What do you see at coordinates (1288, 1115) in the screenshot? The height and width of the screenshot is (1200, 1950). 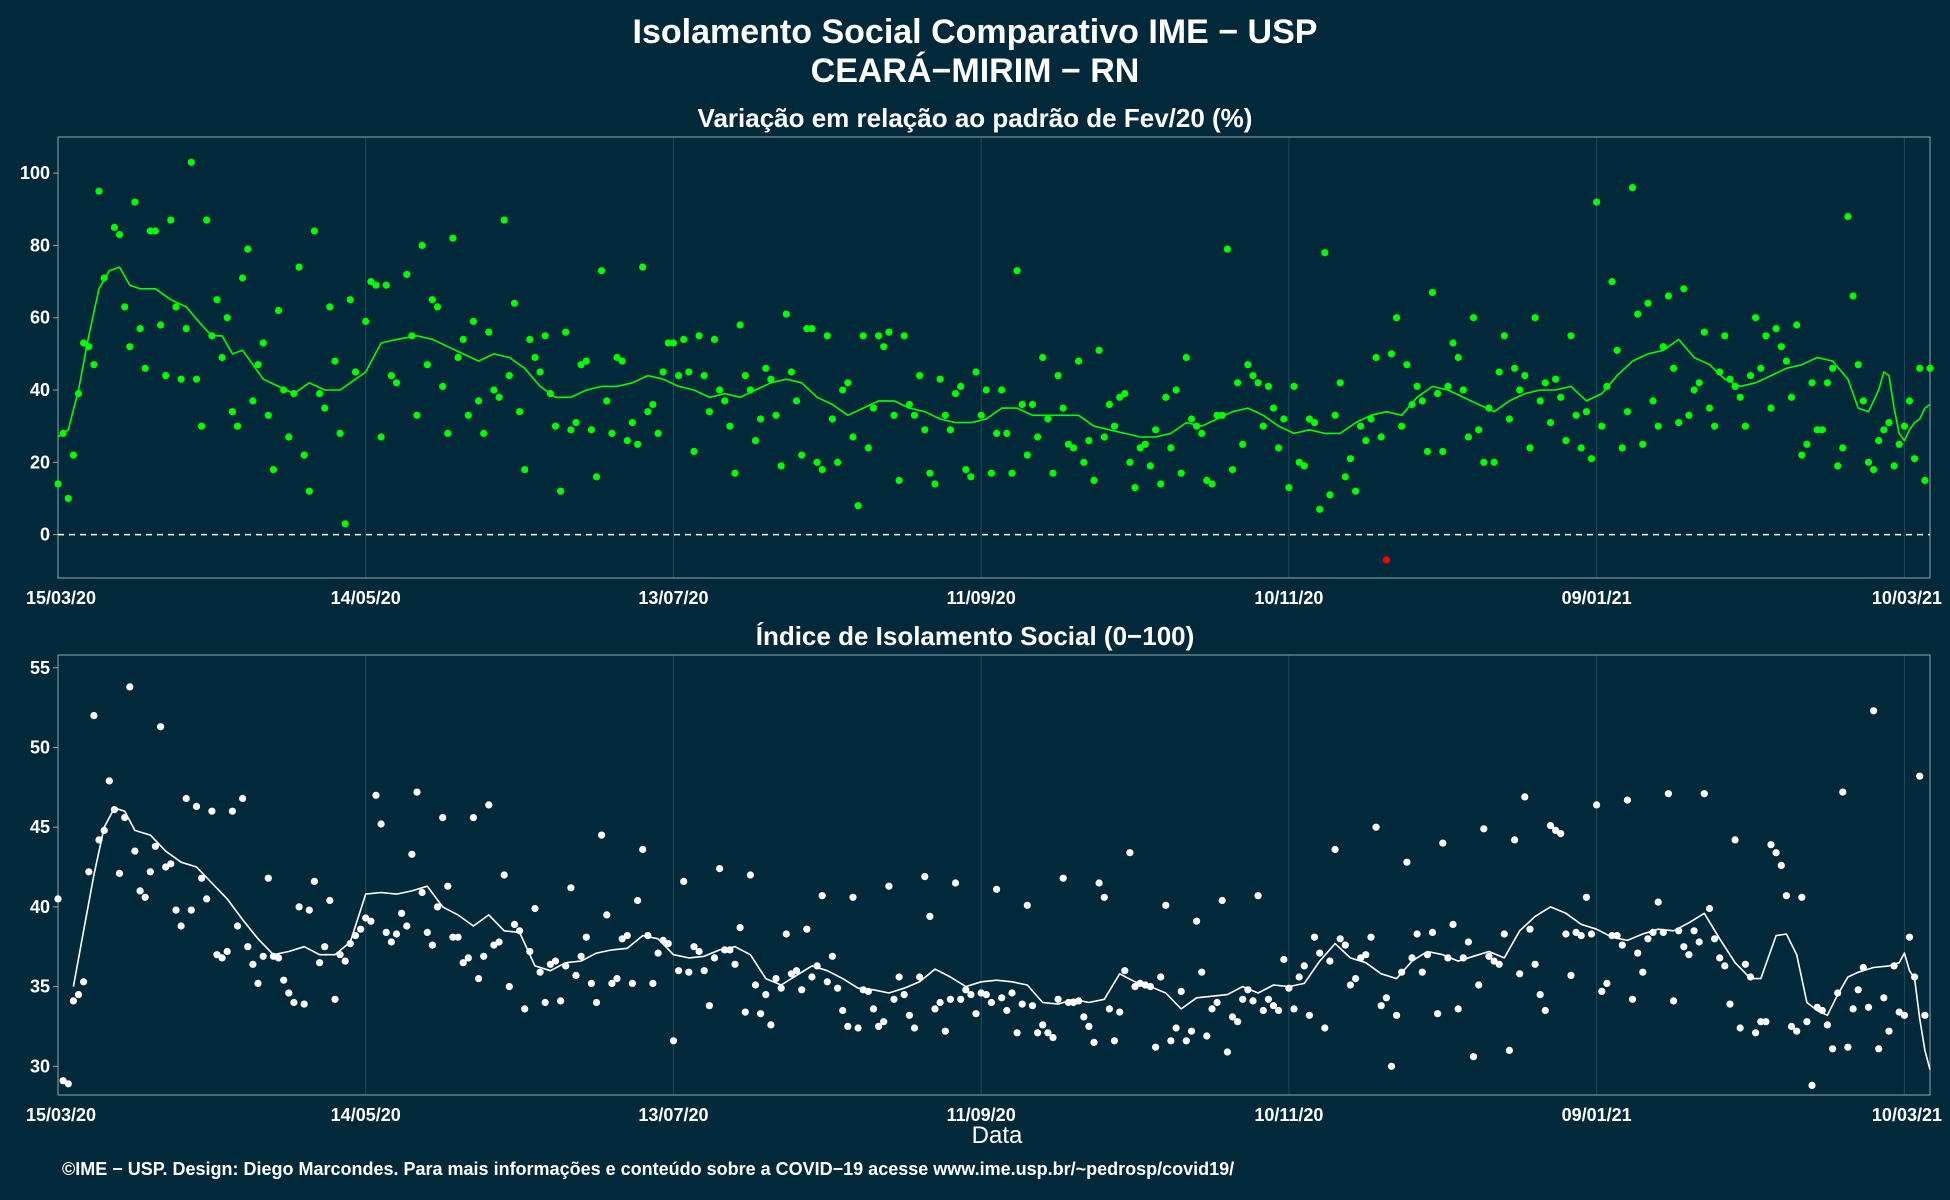 I see `x-tick-label: 10/11/20` at bounding box center [1288, 1115].